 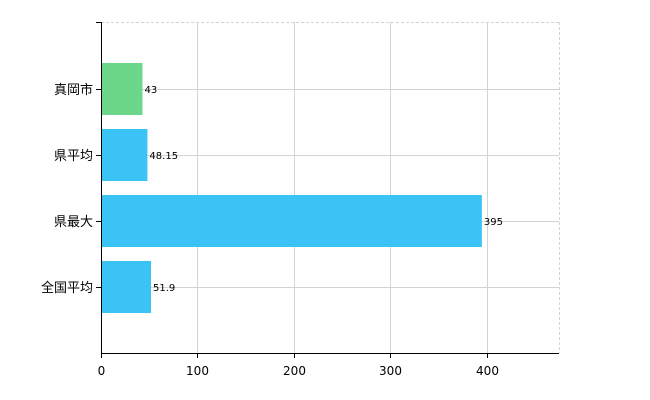 I want to click on x-tick-label-100: 100, so click(x=197, y=371).